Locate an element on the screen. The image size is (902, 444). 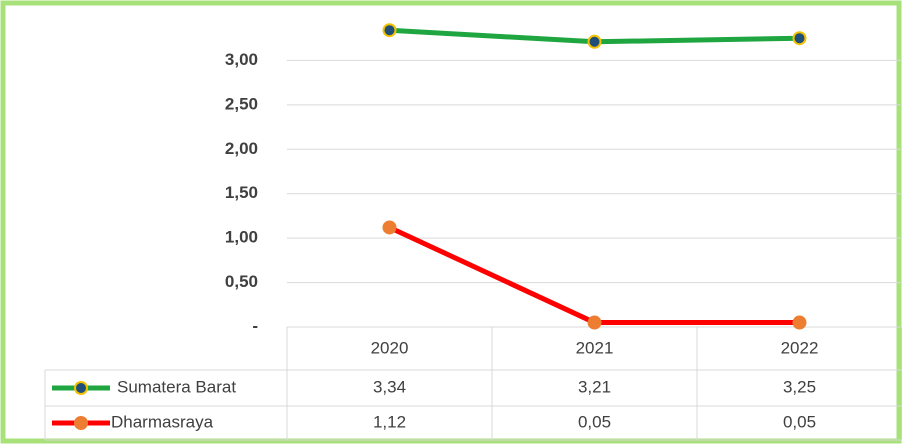
y-tick-label: 0,50 is located at coordinates (241, 281).